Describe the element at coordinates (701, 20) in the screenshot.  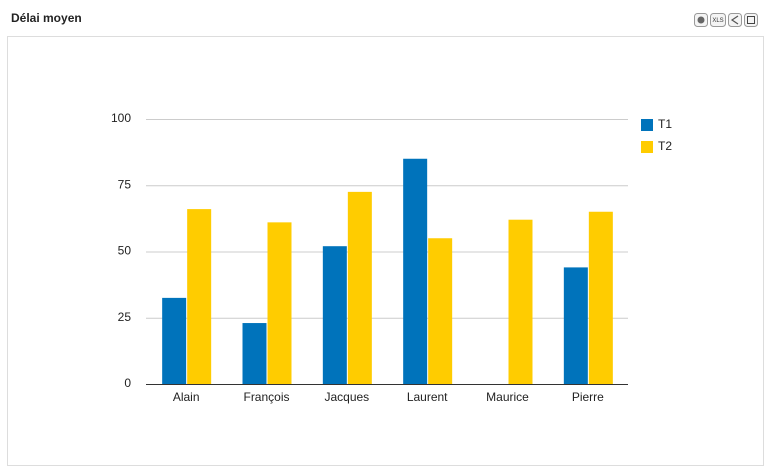
I see `settings-icon` at that location.